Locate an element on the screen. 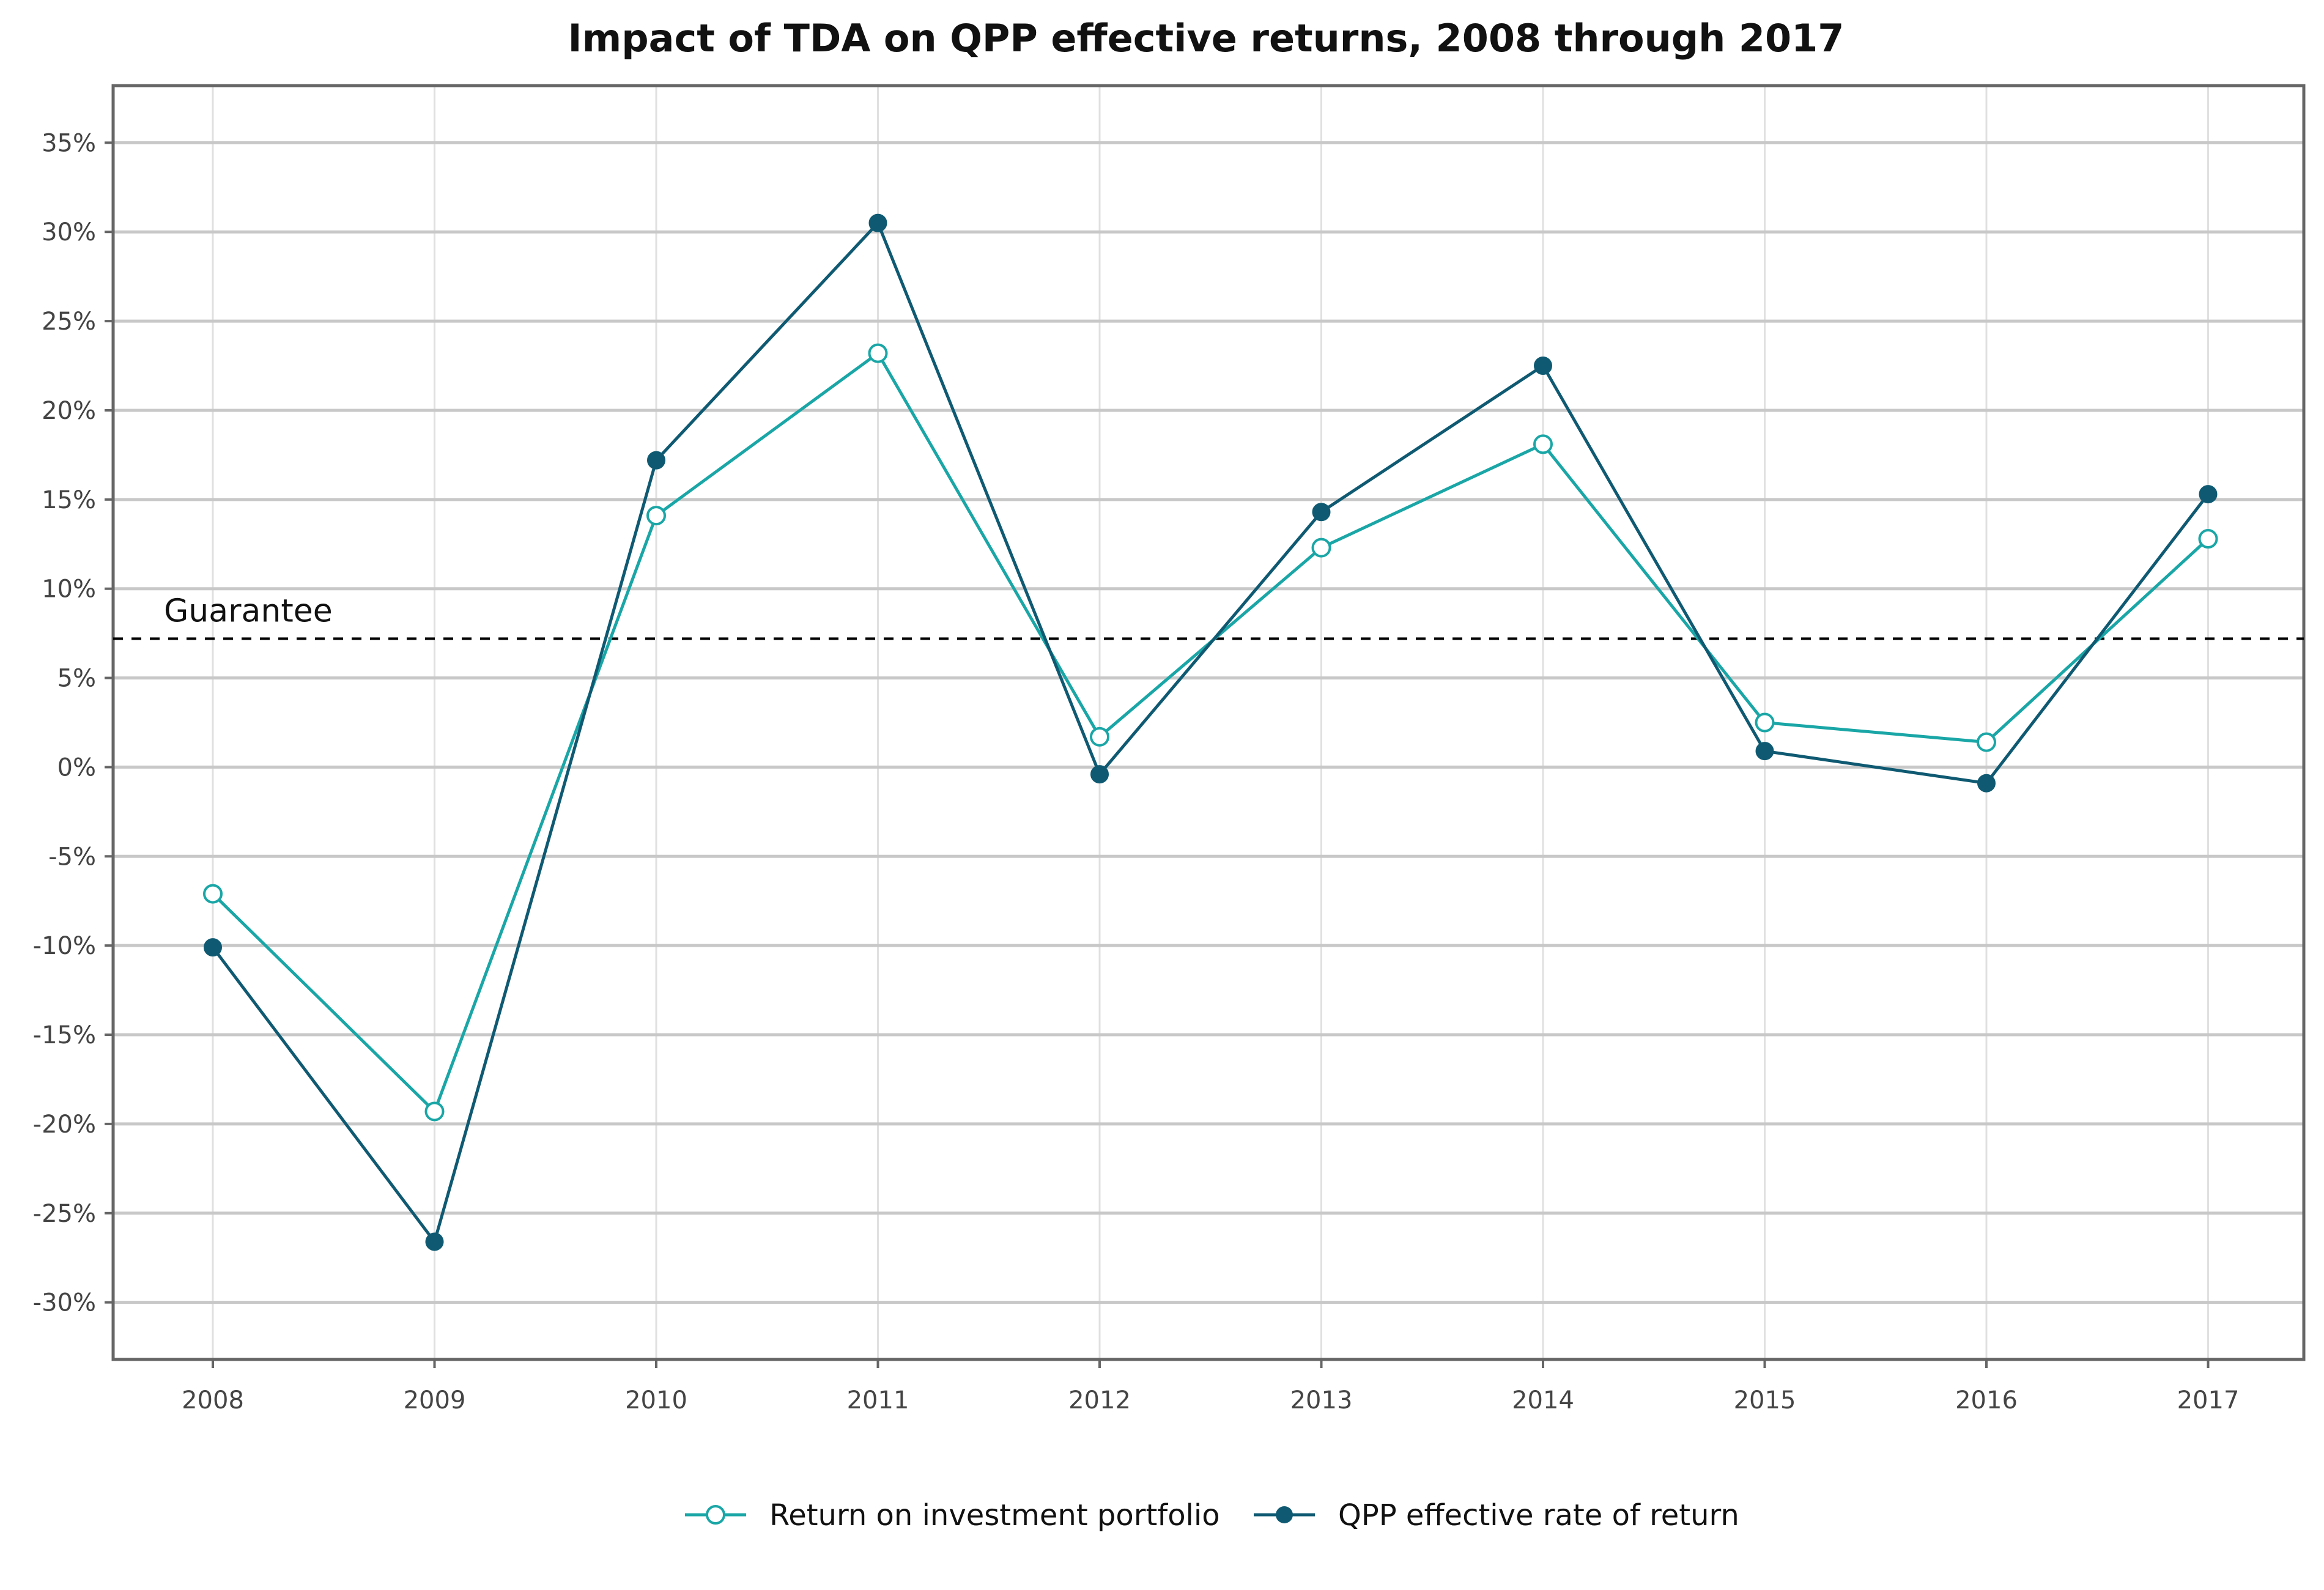 This screenshot has width=2324, height=1590. x-tick-label: 2016 is located at coordinates (1986, 1400).